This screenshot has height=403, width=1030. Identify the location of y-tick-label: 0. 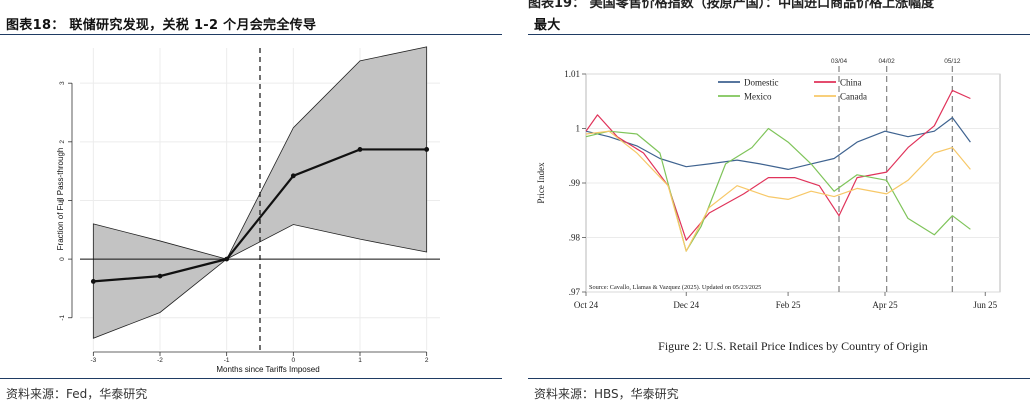
(62, 259).